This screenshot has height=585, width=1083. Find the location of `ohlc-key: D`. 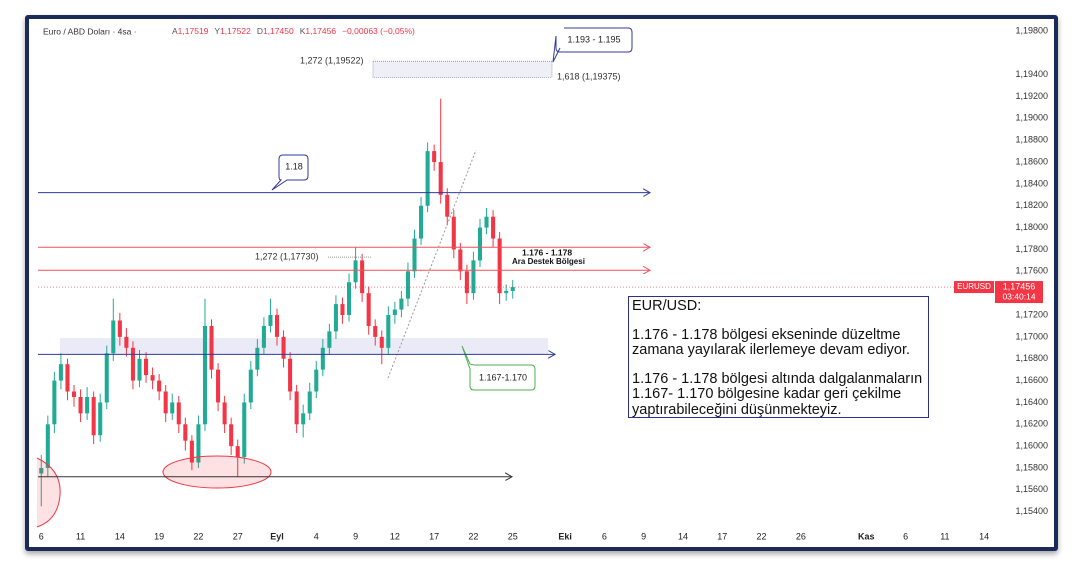

ohlc-key: D is located at coordinates (260, 31).